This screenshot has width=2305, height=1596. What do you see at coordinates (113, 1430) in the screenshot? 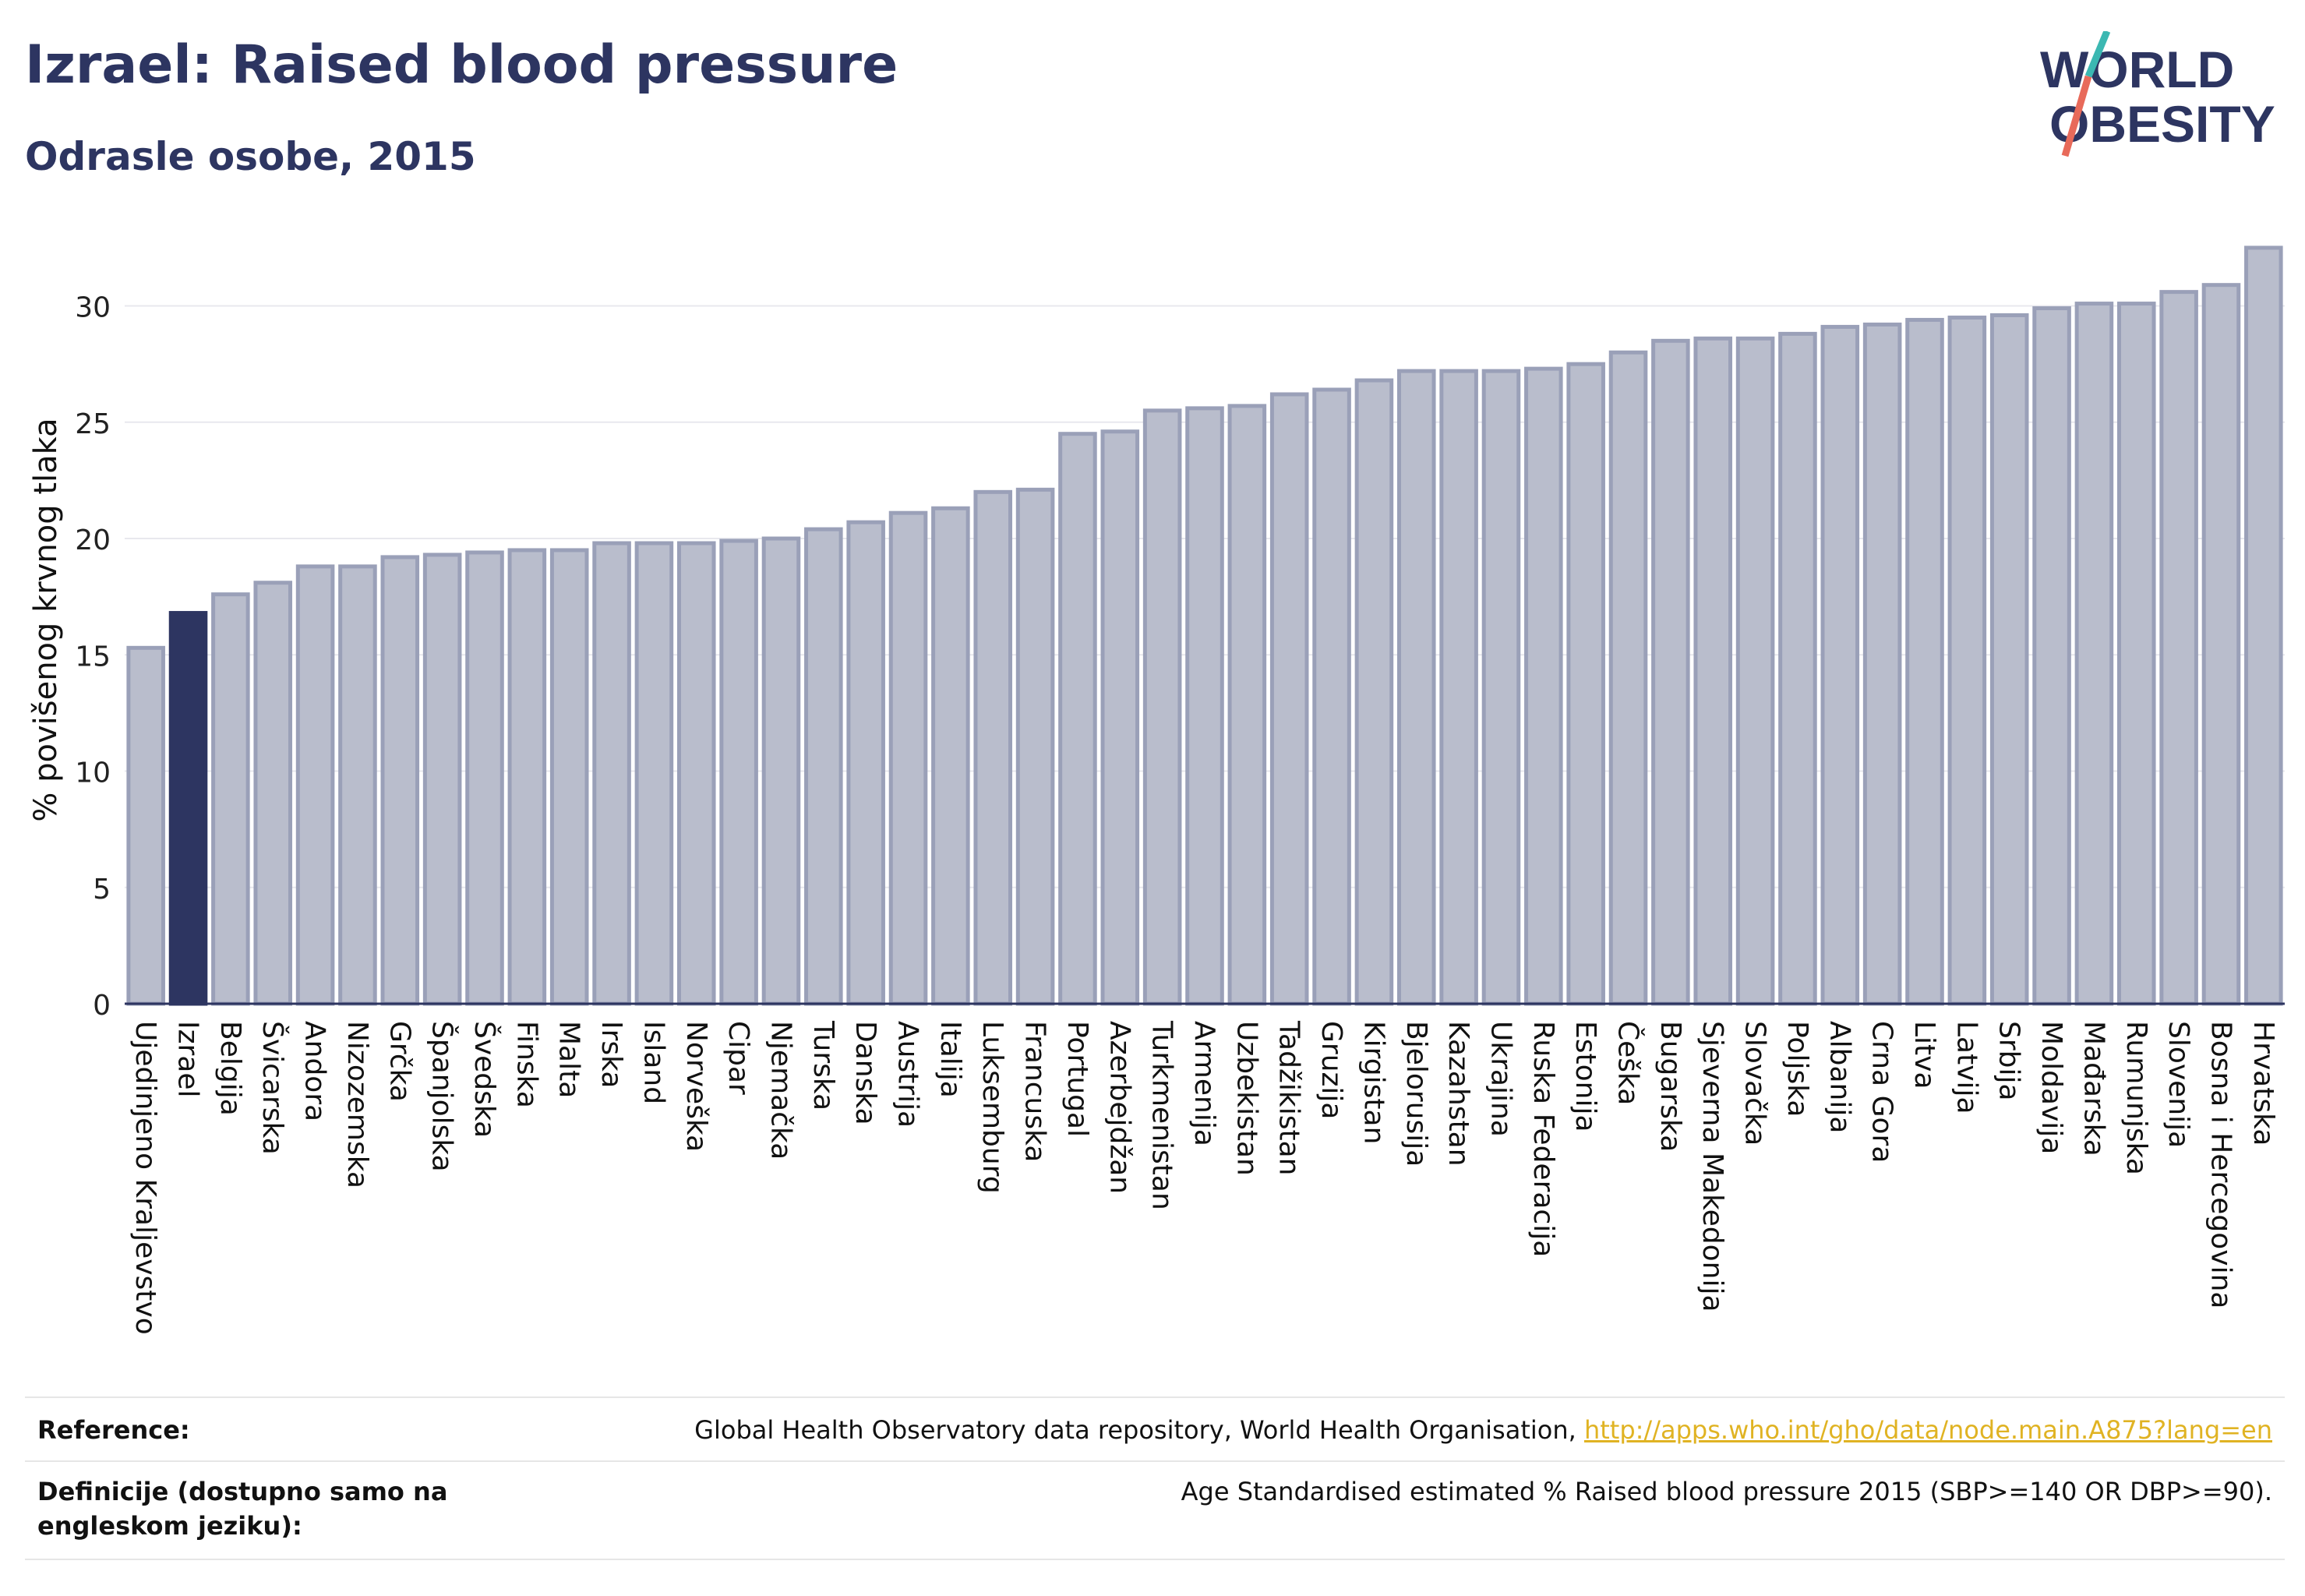
I see `reference-label: Reference:` at bounding box center [113, 1430].